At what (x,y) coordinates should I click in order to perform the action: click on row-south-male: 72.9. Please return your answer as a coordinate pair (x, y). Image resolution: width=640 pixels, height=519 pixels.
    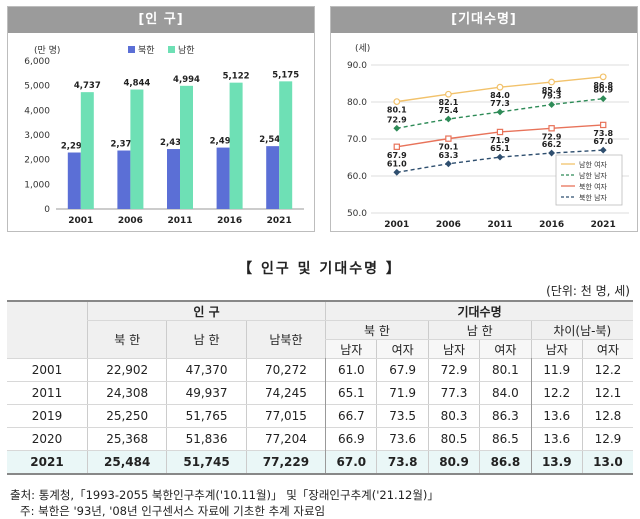
    Looking at the image, I should click on (453, 370).